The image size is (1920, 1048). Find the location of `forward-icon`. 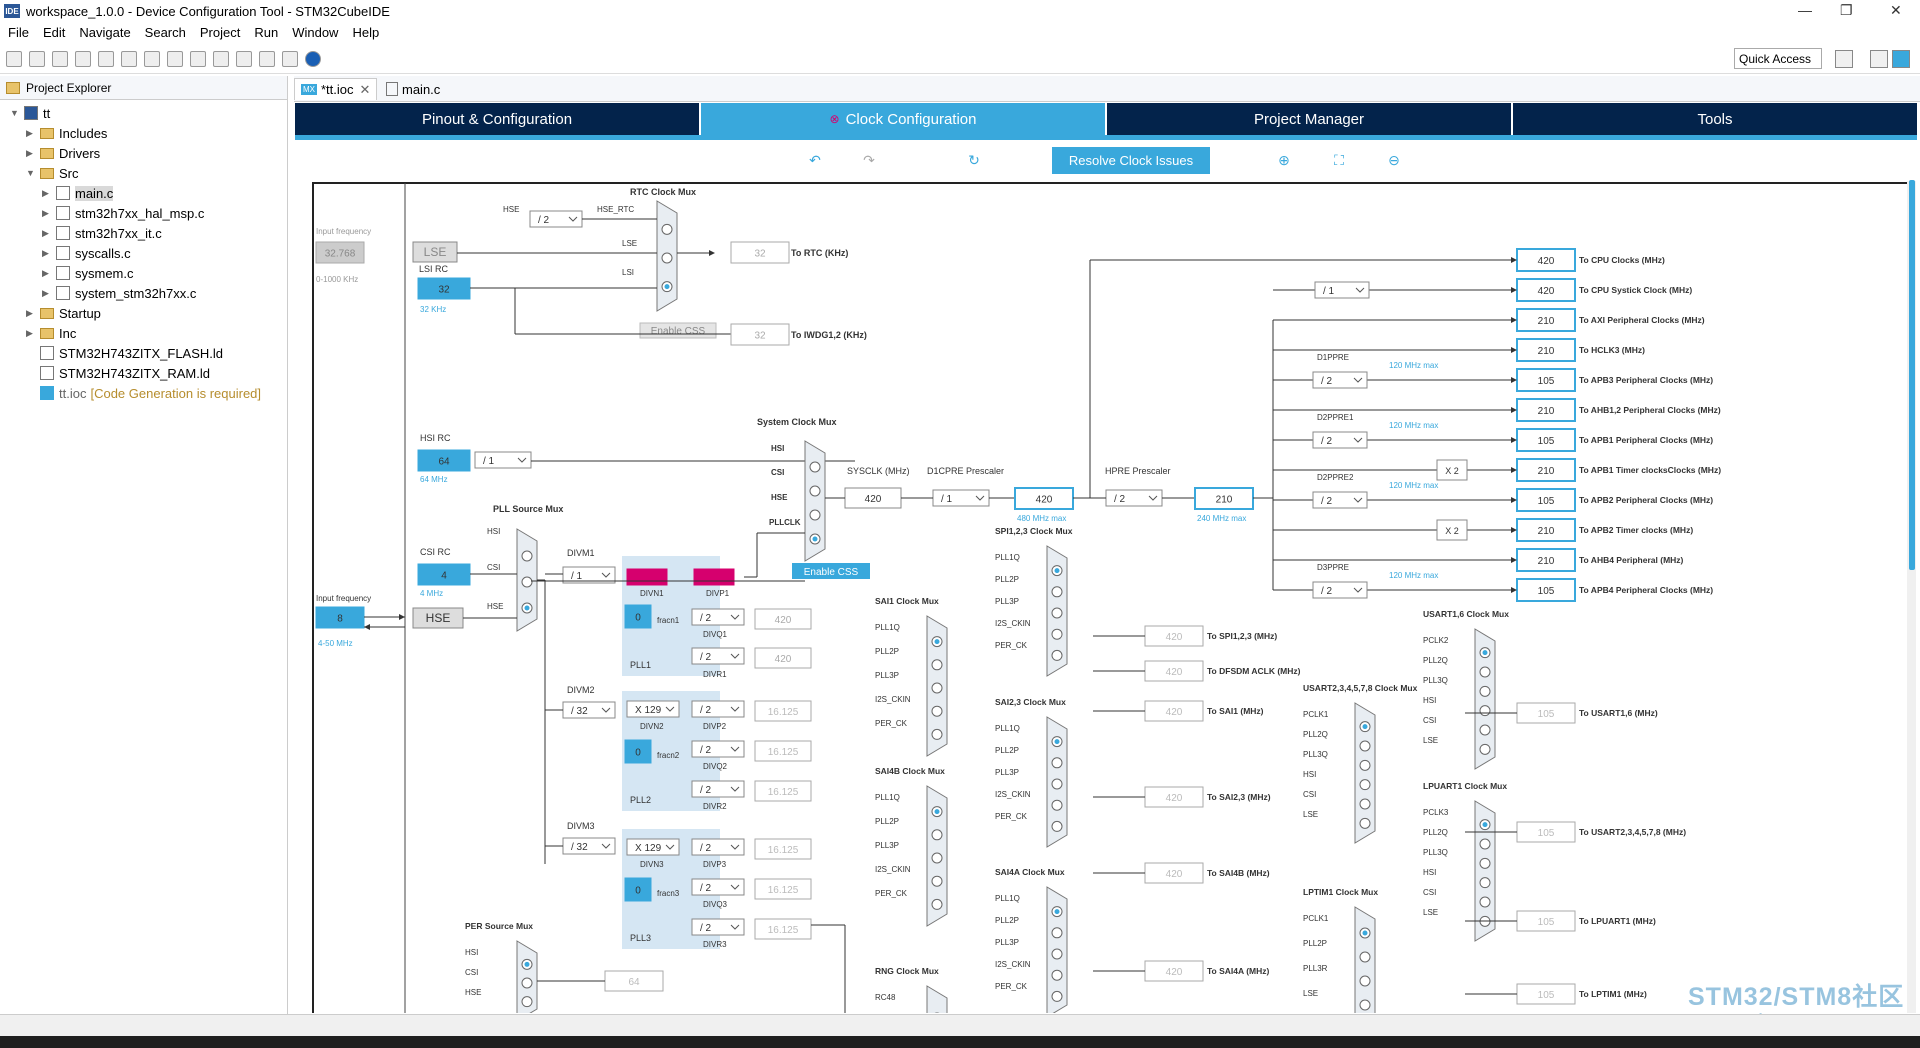

forward-icon is located at coordinates (290, 58).